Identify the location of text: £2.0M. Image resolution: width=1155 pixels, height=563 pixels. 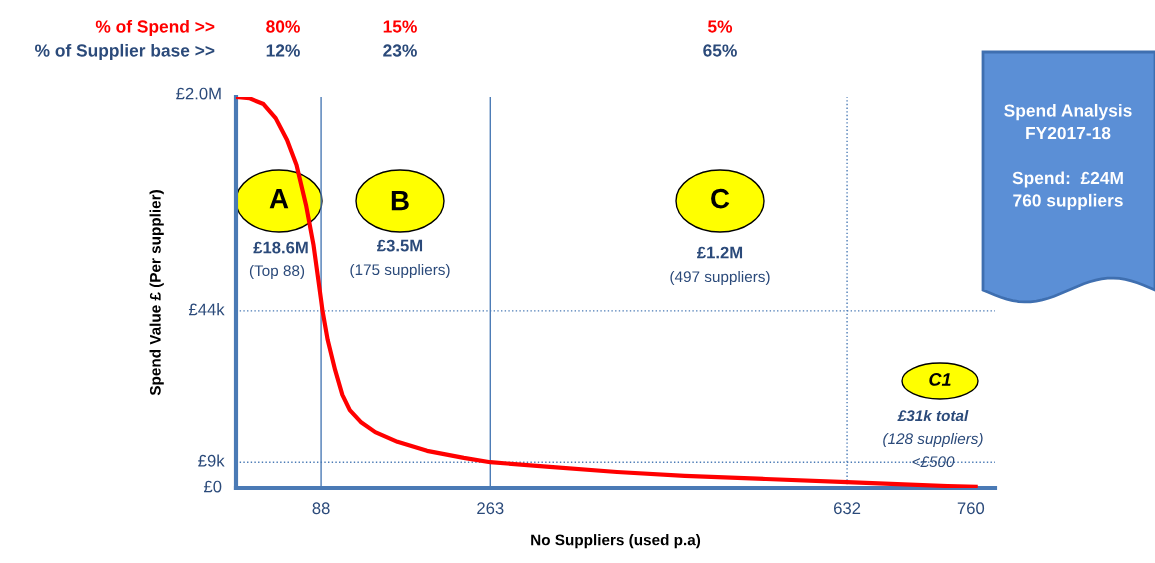
(198, 93).